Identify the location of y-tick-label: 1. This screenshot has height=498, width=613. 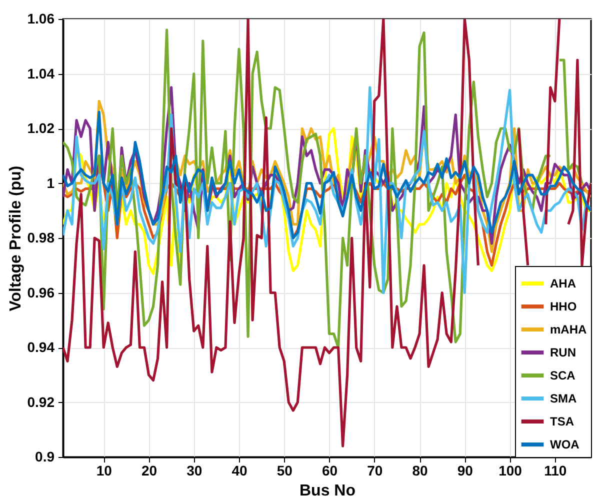
(50, 182).